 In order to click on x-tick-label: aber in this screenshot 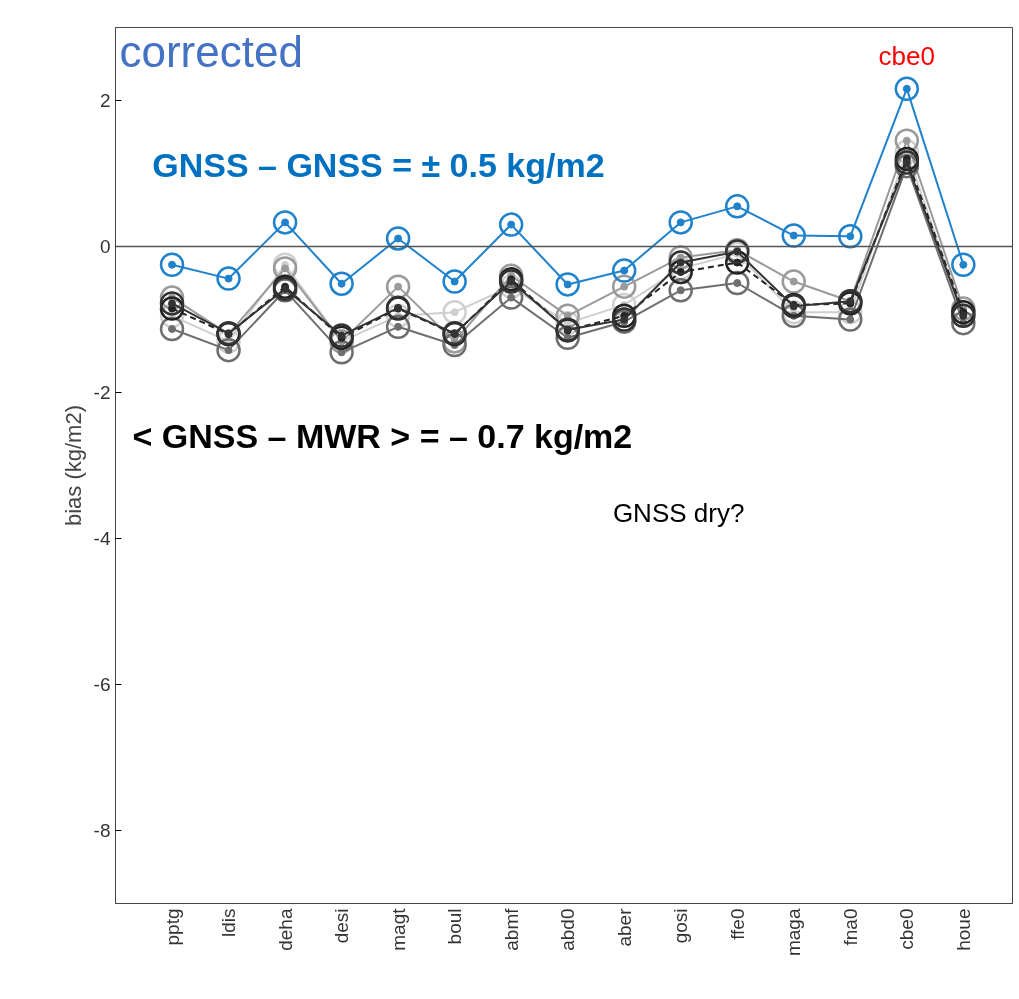, I will do `click(624, 927)`.